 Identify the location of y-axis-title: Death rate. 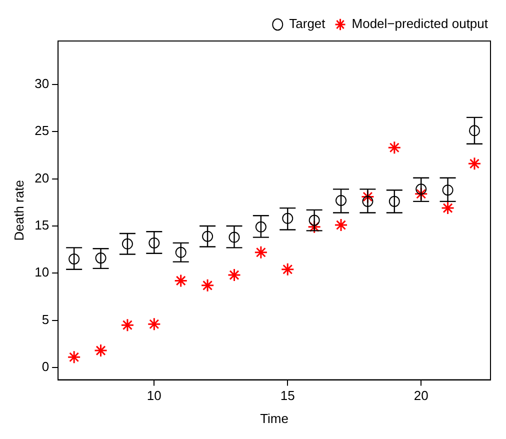
(18, 210).